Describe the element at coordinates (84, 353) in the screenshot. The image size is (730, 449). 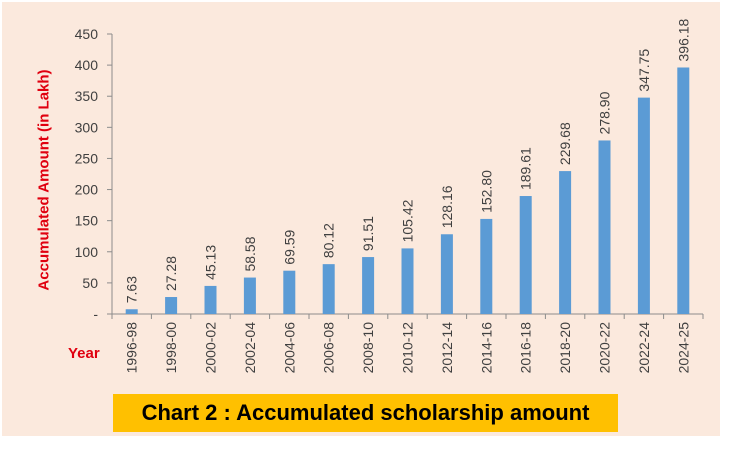
I see `x-axis-title: Year` at that location.